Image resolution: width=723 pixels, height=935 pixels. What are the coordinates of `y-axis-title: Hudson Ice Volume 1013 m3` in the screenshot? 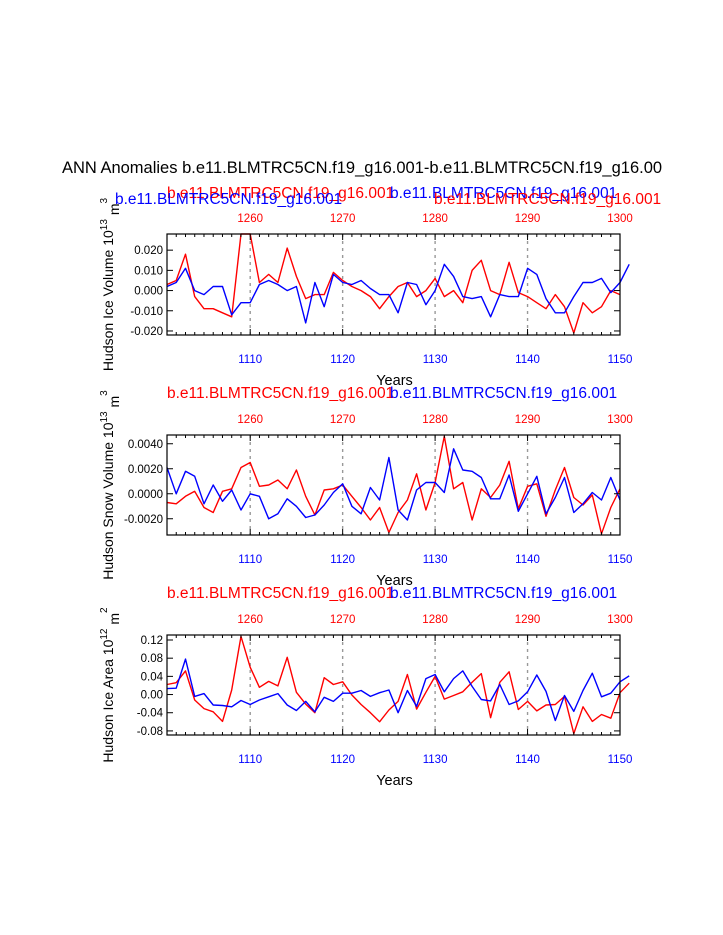 It's located at (110, 285).